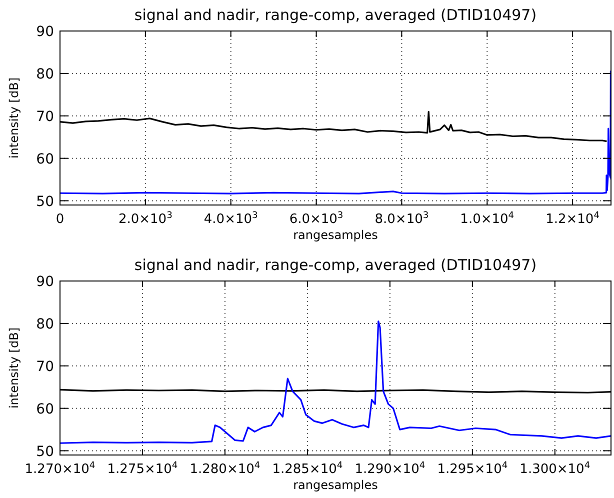  I want to click on x-tick-label: 1.295×10$^{4}$, so click(472, 469).